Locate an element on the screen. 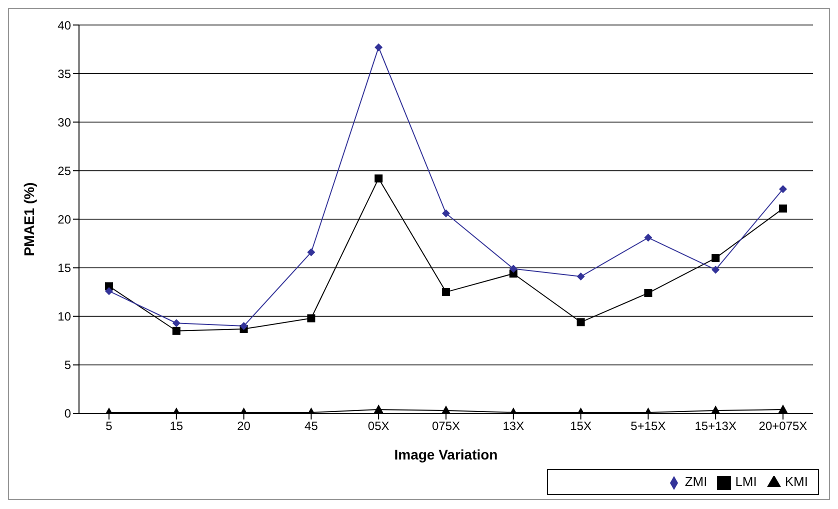 The height and width of the screenshot is (509, 838). x-tick-label: 45 is located at coordinates (311, 425).